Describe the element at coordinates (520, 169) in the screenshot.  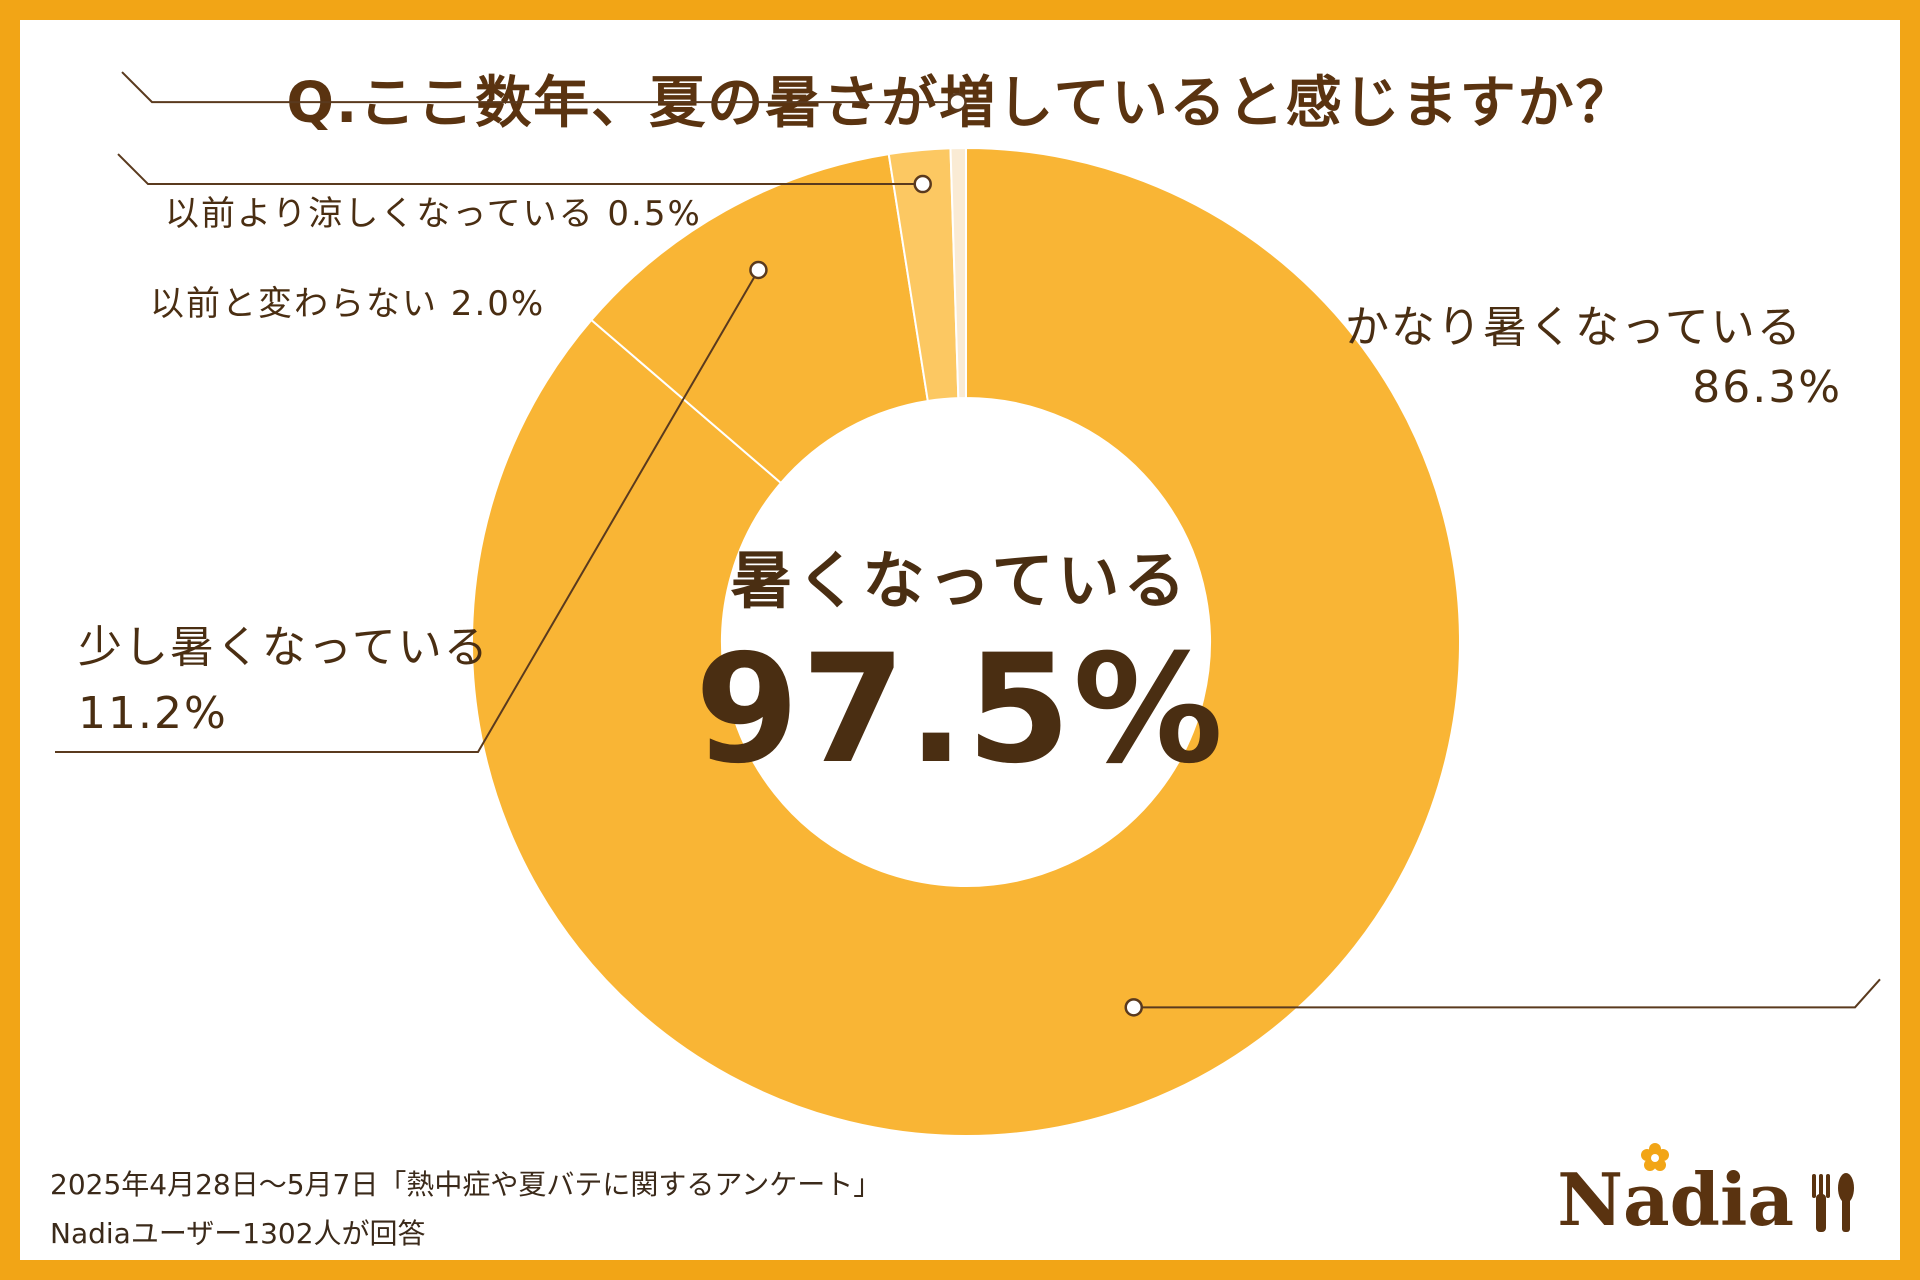
I see `leader-same` at that location.